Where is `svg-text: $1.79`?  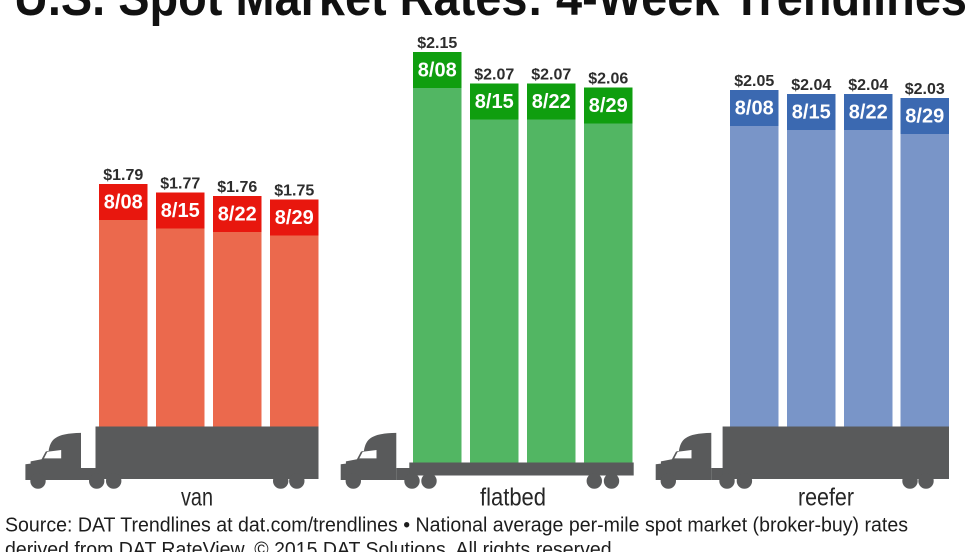 svg-text: $1.79 is located at coordinates (123, 175).